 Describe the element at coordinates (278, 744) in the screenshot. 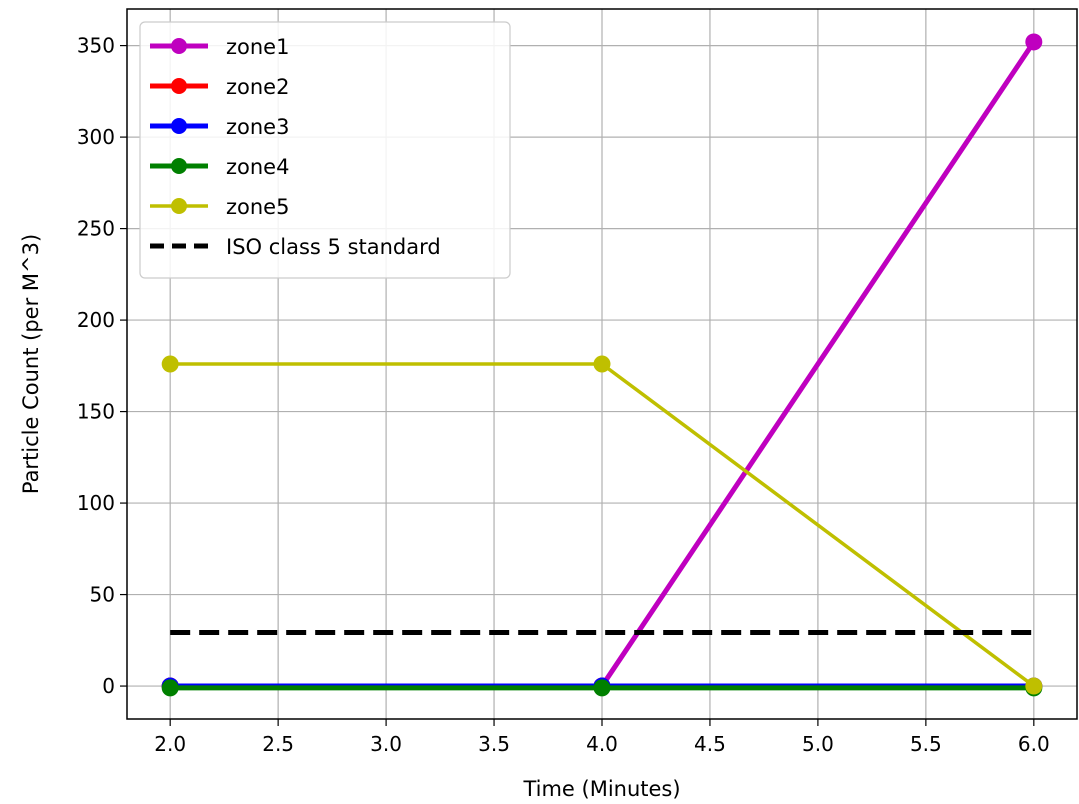

I see `x-tick-label: 2.5` at that location.